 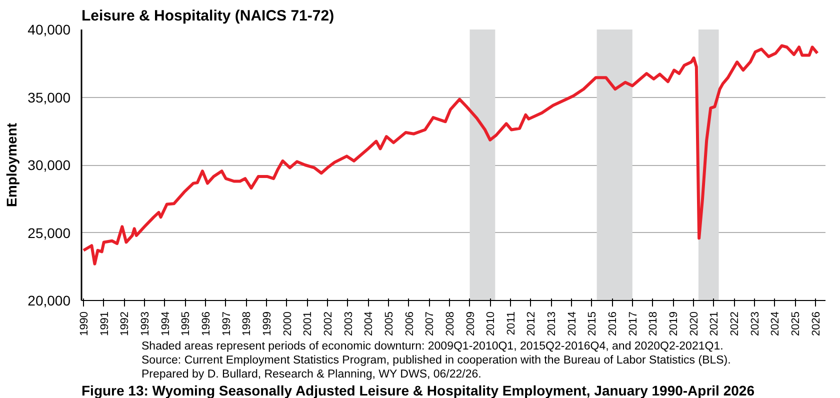 What do you see at coordinates (532, 323) in the screenshot?
I see `x-tick-label: 2012` at bounding box center [532, 323].